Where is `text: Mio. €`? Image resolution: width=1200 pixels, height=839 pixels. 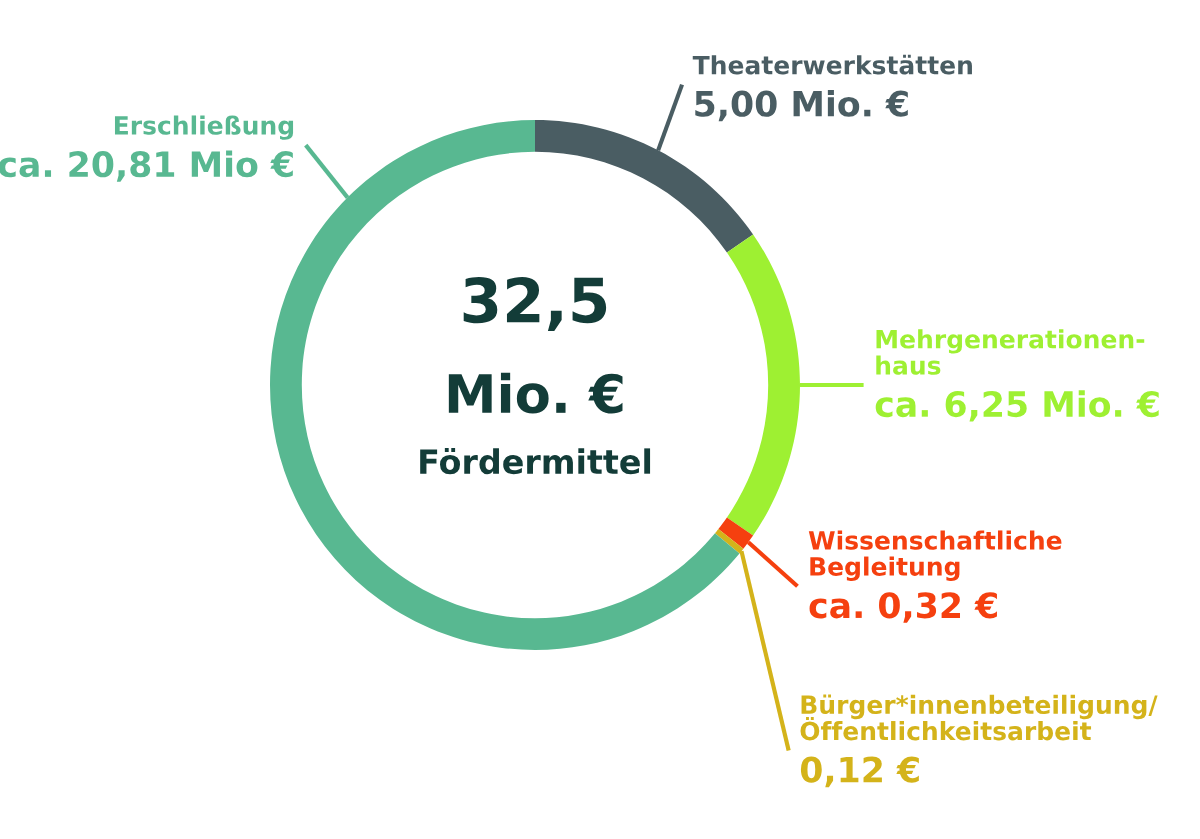
text: Mio. € is located at coordinates (535, 393).